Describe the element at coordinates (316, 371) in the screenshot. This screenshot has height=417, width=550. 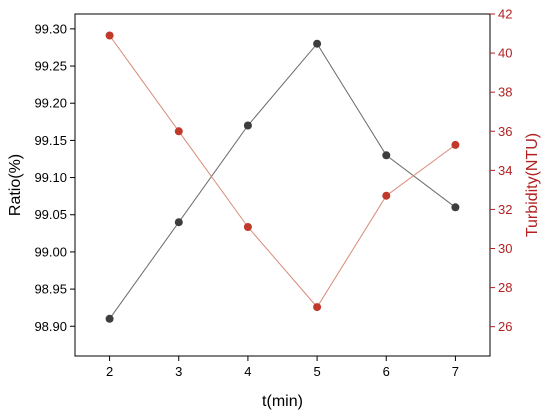
I see `x-tick-label: 5` at that location.